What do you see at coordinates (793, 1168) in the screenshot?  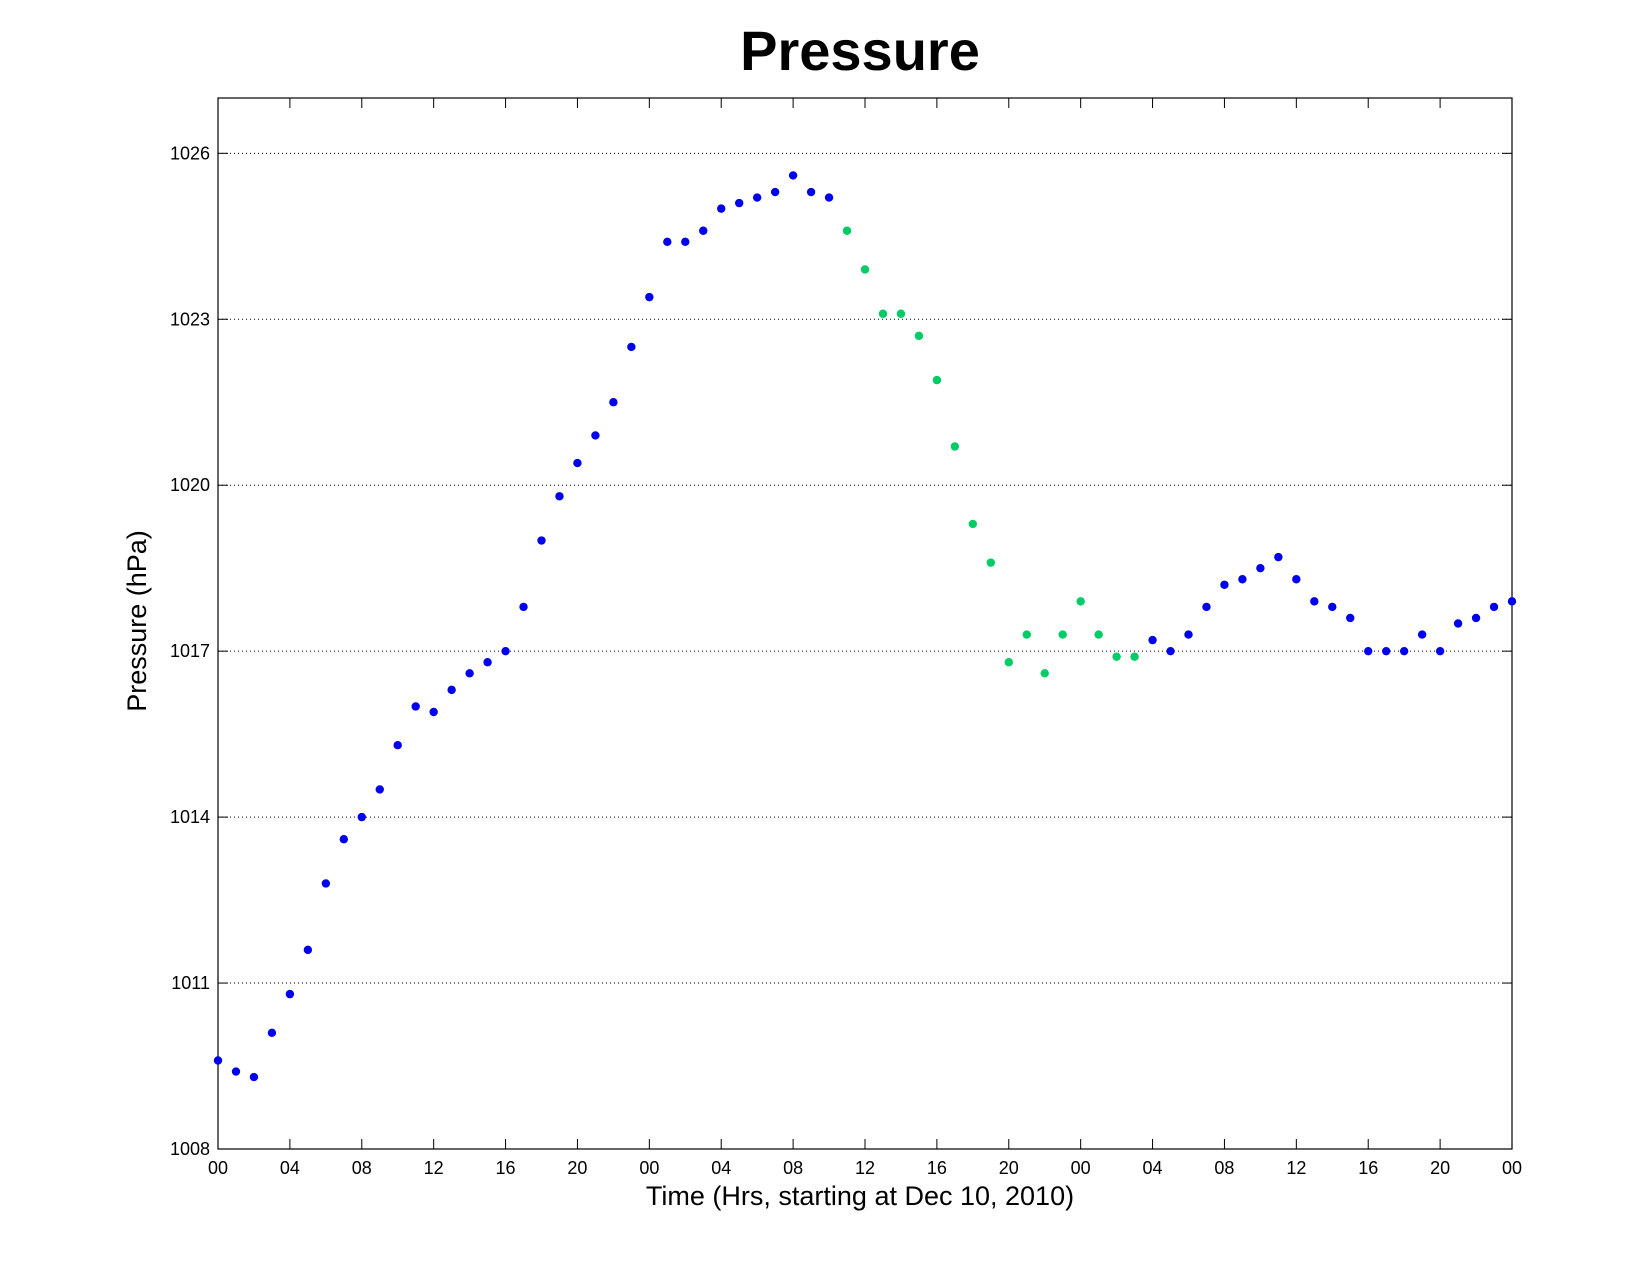 I see `x-tick-label-8: 08` at bounding box center [793, 1168].